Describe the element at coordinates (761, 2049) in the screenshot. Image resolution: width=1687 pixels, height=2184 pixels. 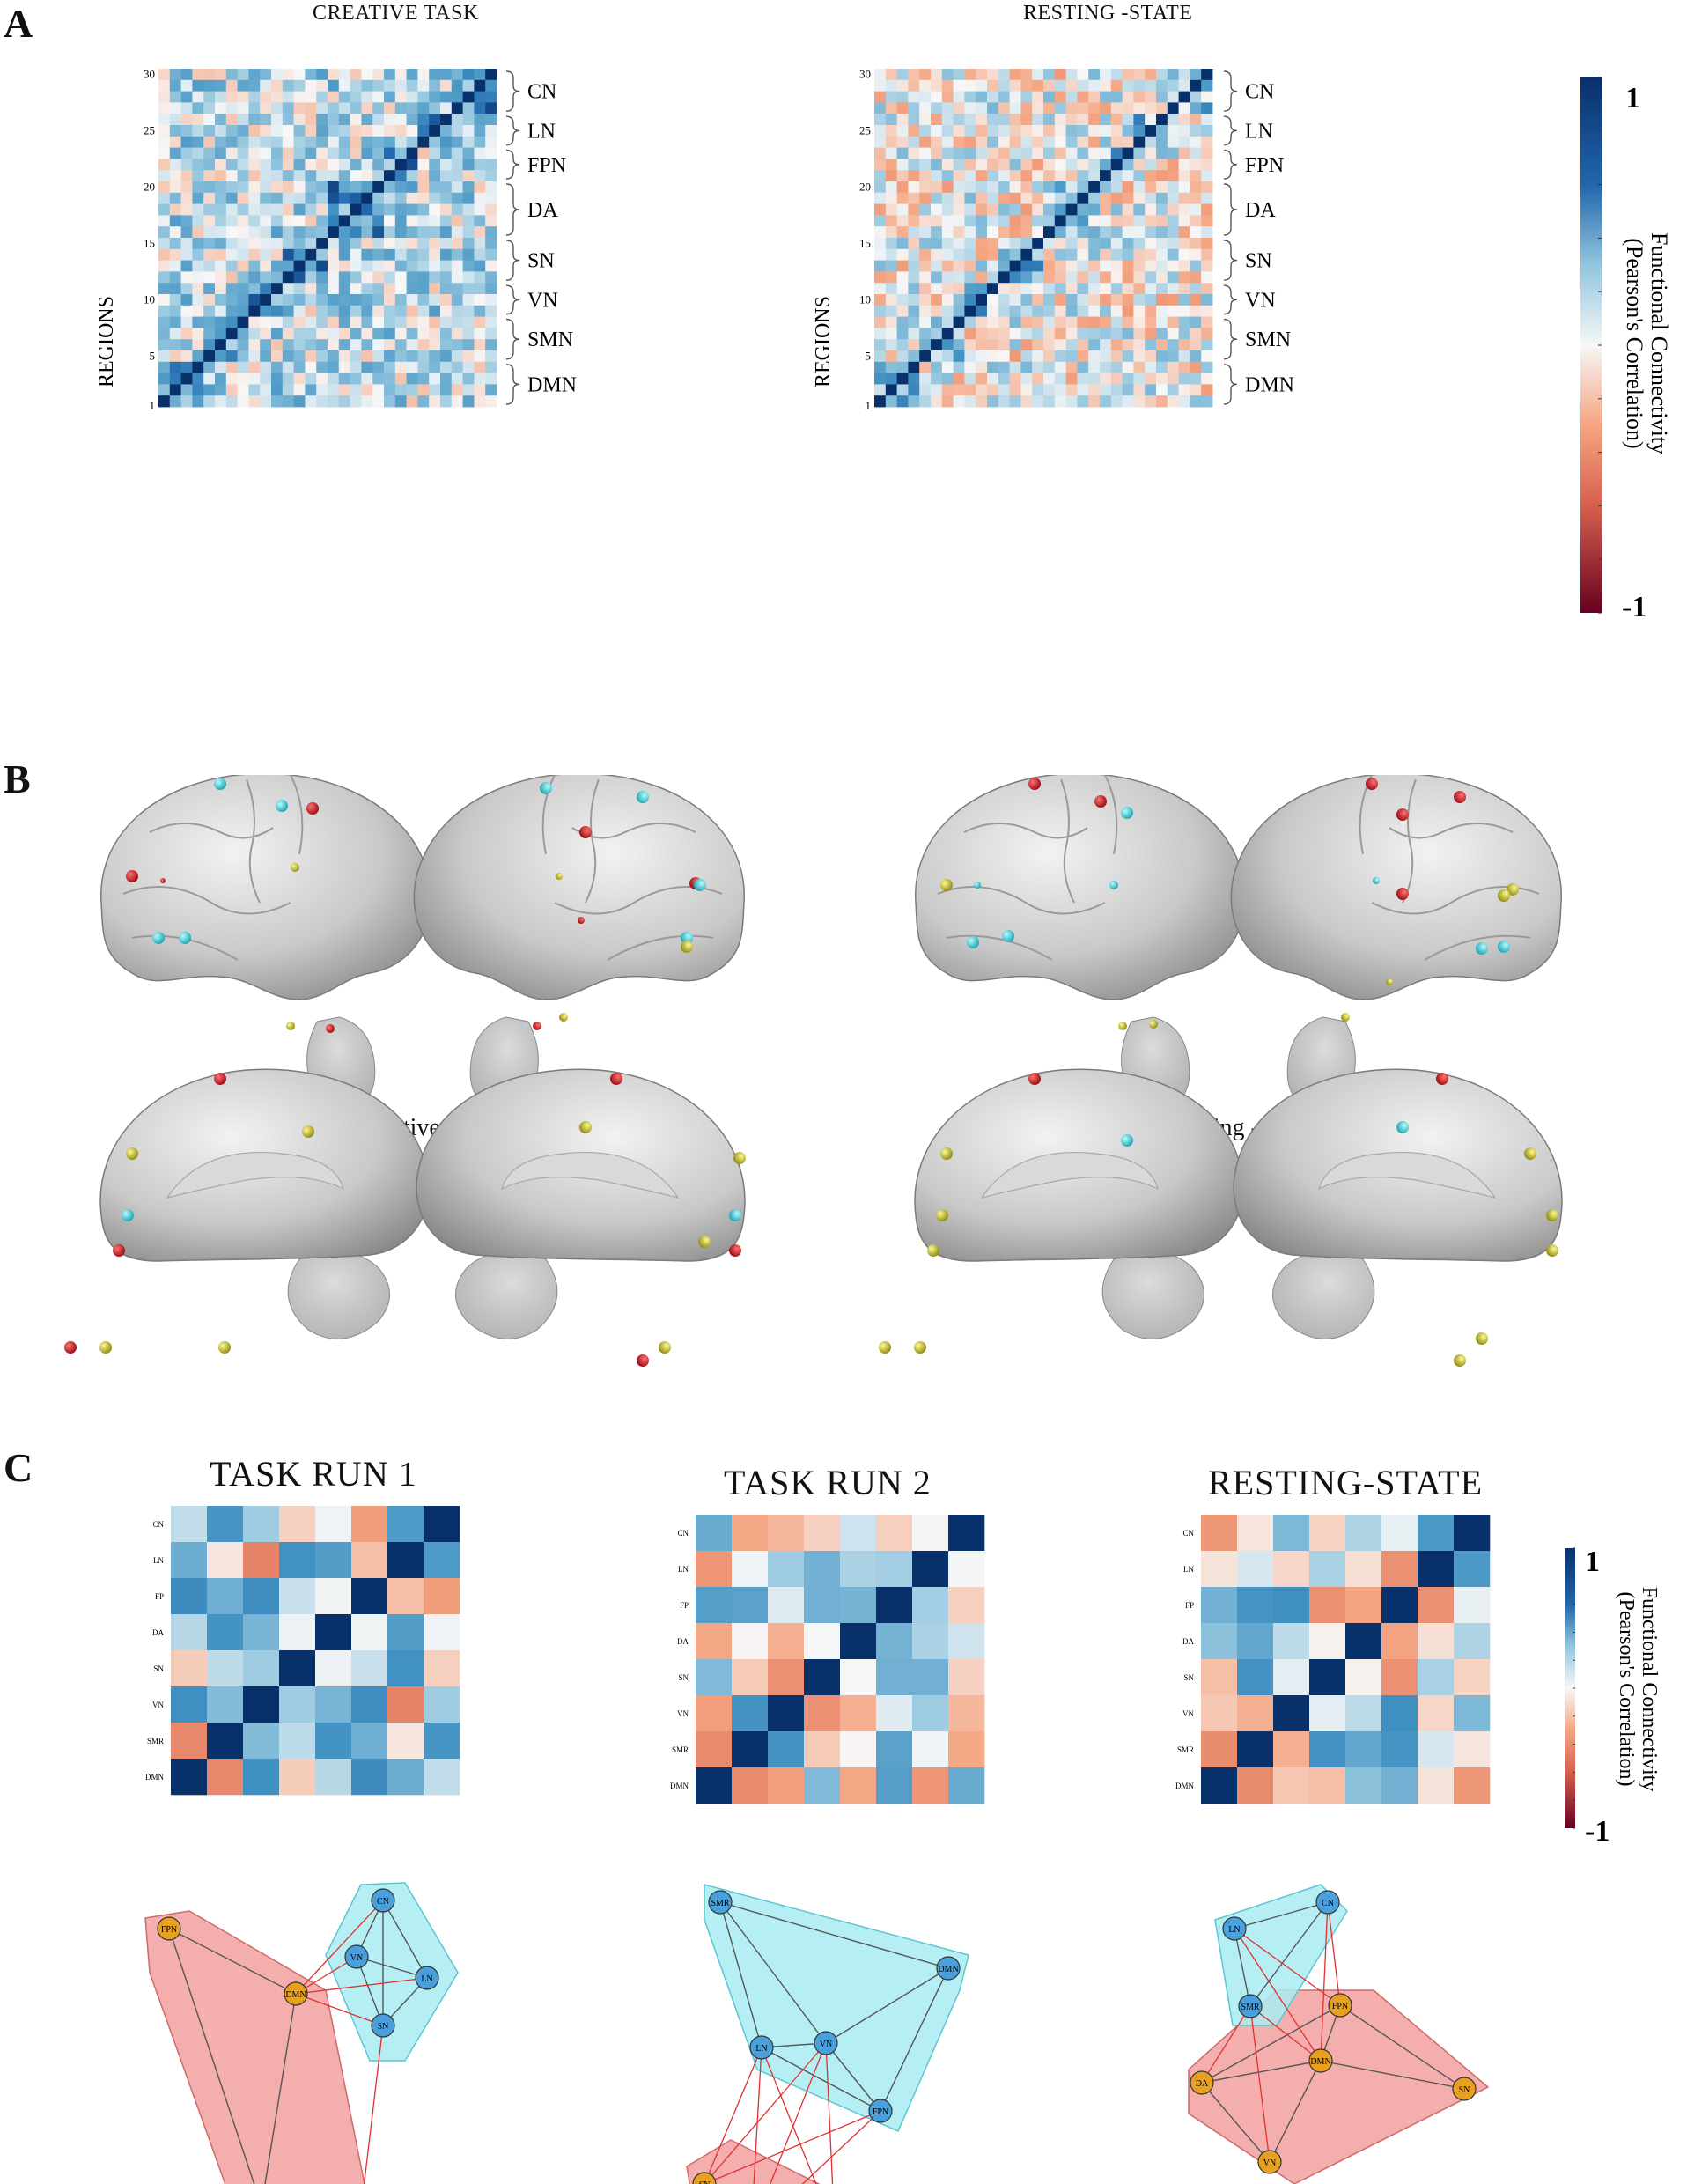
I see `network-node-label: LN` at that location.